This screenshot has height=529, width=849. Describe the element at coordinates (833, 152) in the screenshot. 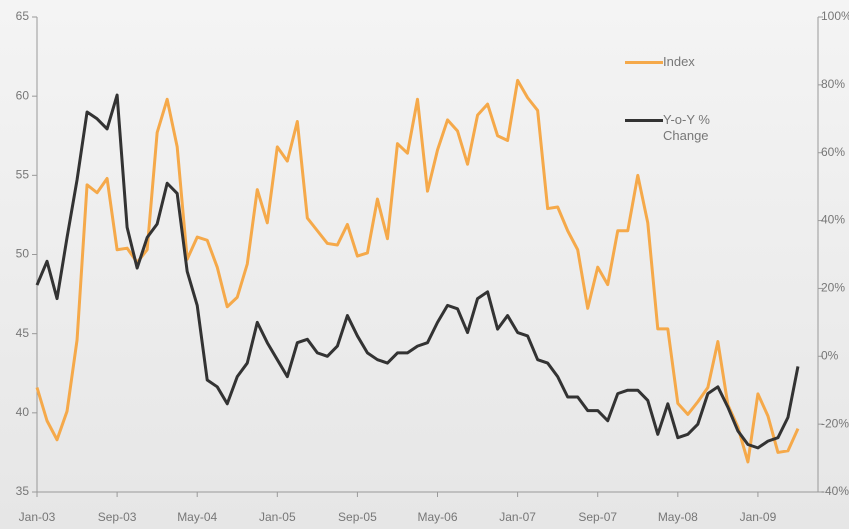

I see `y2-tick-label: 60%` at that location.